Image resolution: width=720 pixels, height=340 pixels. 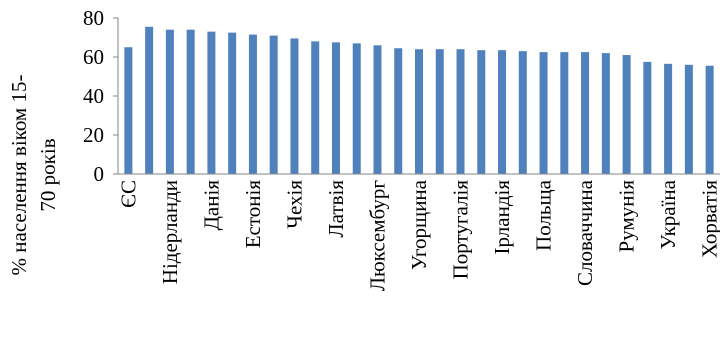 What do you see at coordinates (585, 232) in the screenshot?
I see `x-tick-label: Словаччина` at bounding box center [585, 232].